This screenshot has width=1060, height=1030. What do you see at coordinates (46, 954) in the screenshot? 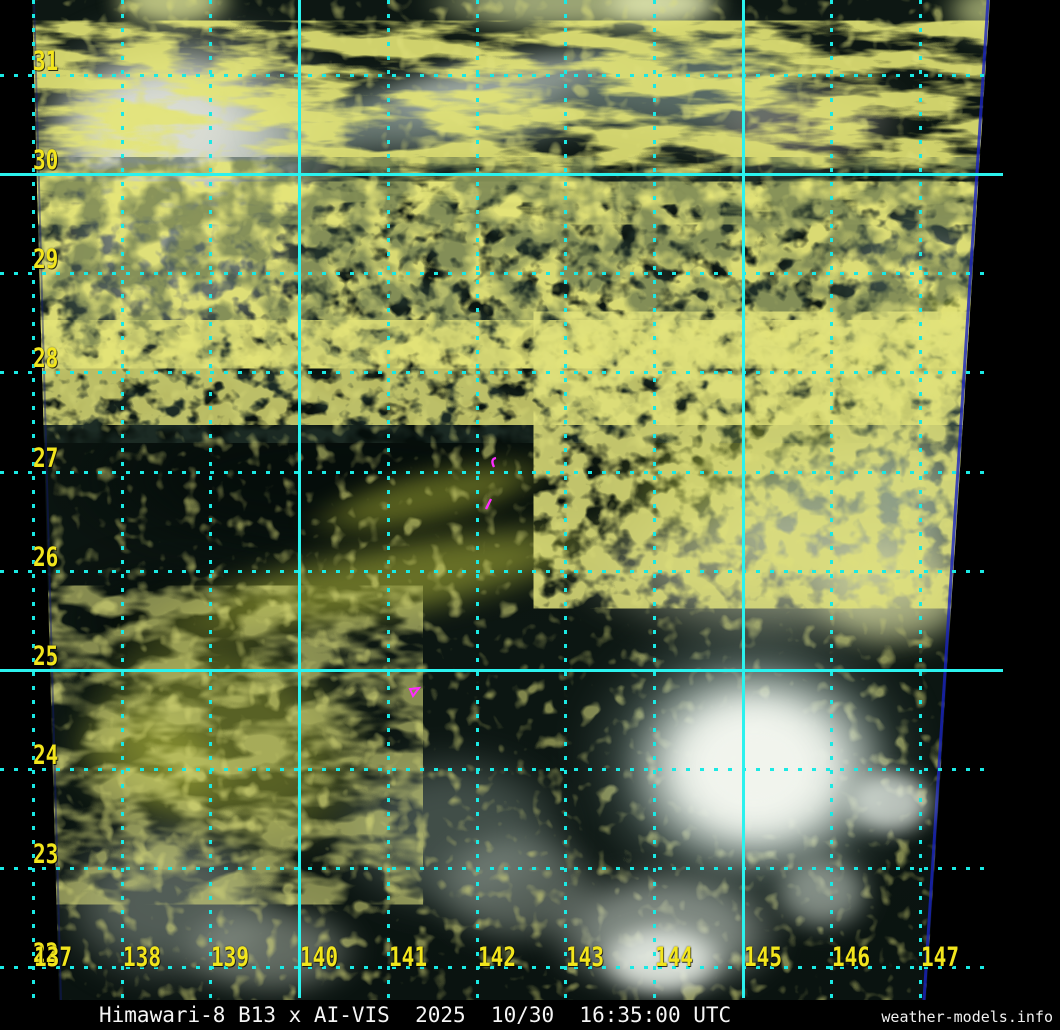
I see `lat-label-22: 22` at bounding box center [46, 954].